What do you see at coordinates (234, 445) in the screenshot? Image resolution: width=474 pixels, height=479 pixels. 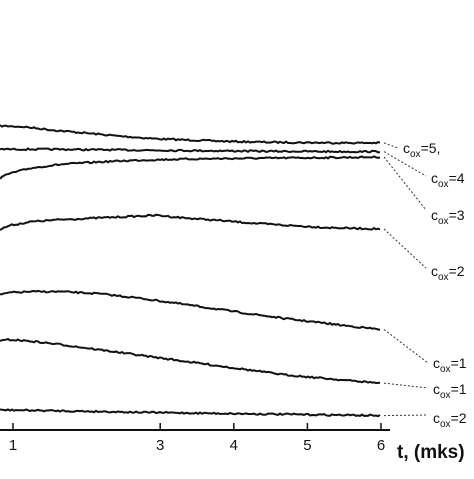 I see `x-tick-label-4: 4` at bounding box center [234, 445].